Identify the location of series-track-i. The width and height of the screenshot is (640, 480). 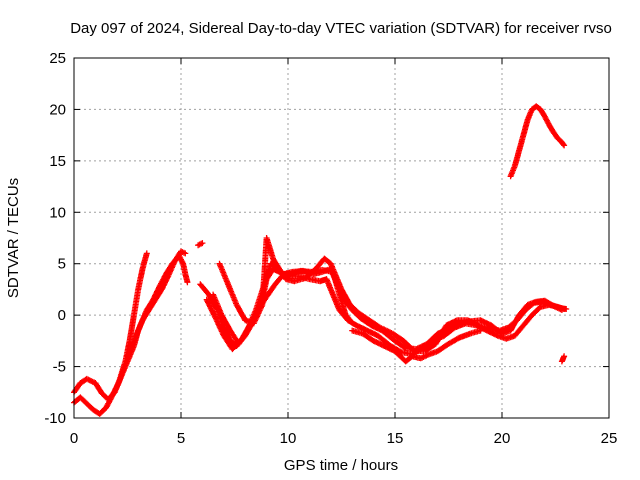
(416, 346).